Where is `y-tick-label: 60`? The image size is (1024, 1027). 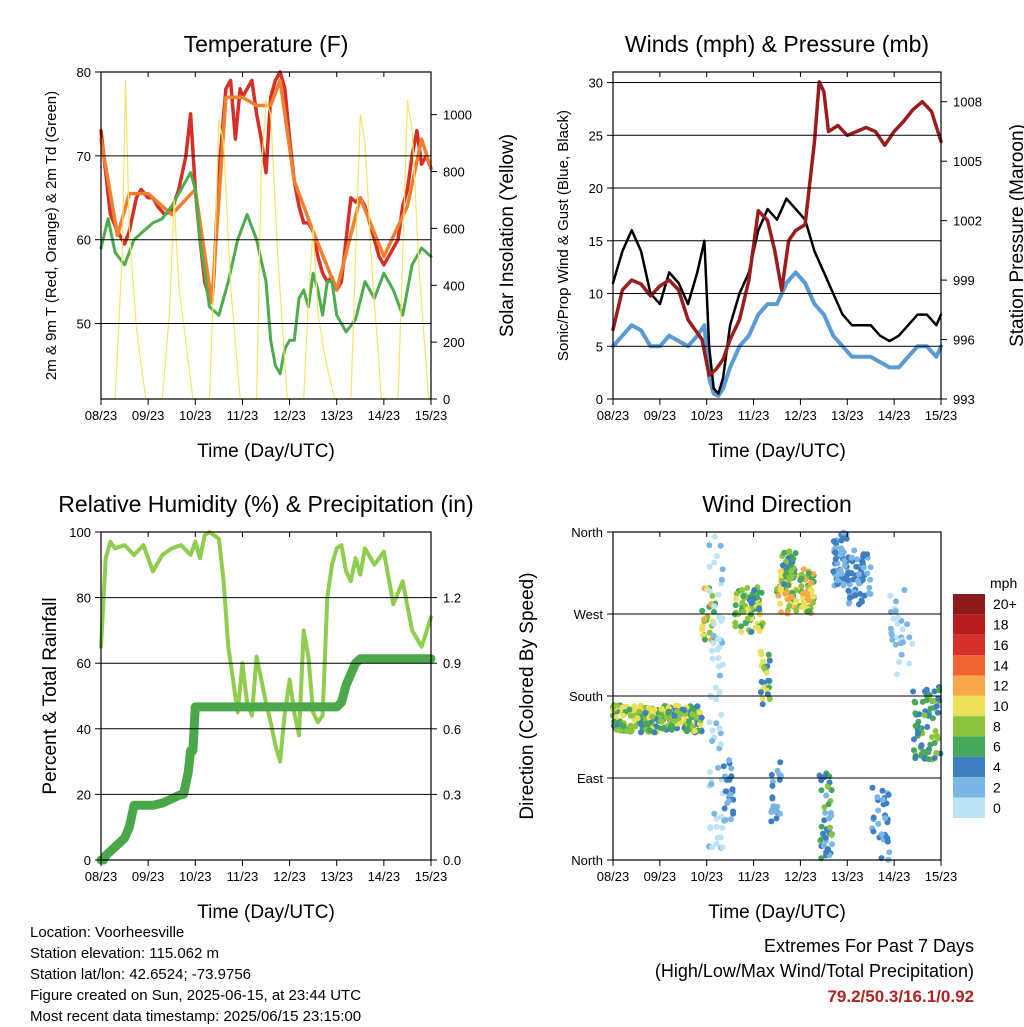
y-tick-label: 60 is located at coordinates (84, 240).